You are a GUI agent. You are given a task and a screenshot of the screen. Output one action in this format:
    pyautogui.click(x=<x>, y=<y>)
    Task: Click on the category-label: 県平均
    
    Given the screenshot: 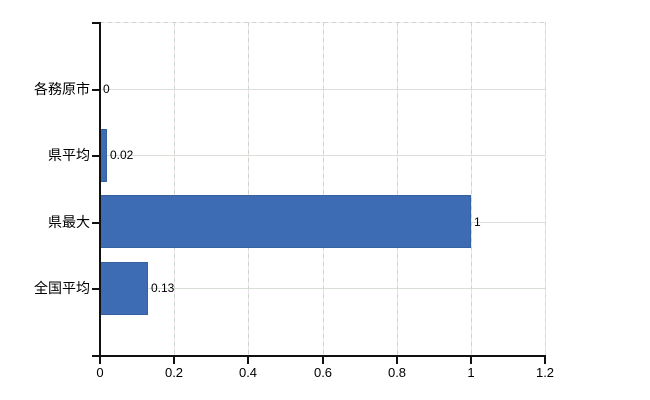 What is the action you would take?
    pyautogui.click(x=69, y=155)
    